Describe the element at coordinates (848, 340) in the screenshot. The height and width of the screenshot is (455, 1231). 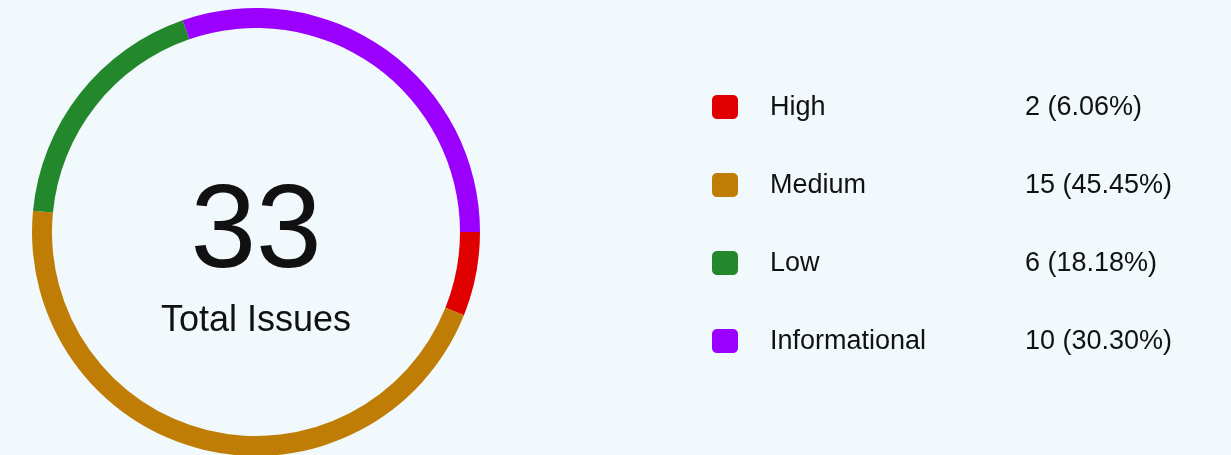
I see `legend-label: Informational` at that location.